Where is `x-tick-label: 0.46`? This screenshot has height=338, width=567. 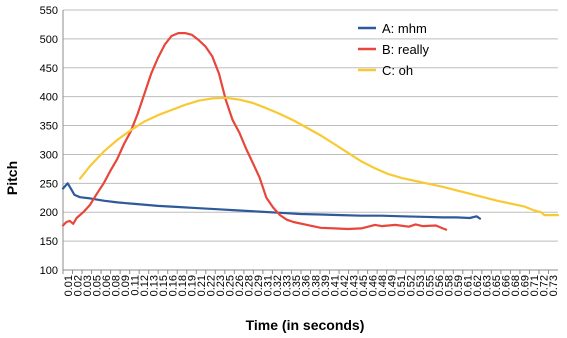
x-tick-label: 0.46 is located at coordinates (373, 285).